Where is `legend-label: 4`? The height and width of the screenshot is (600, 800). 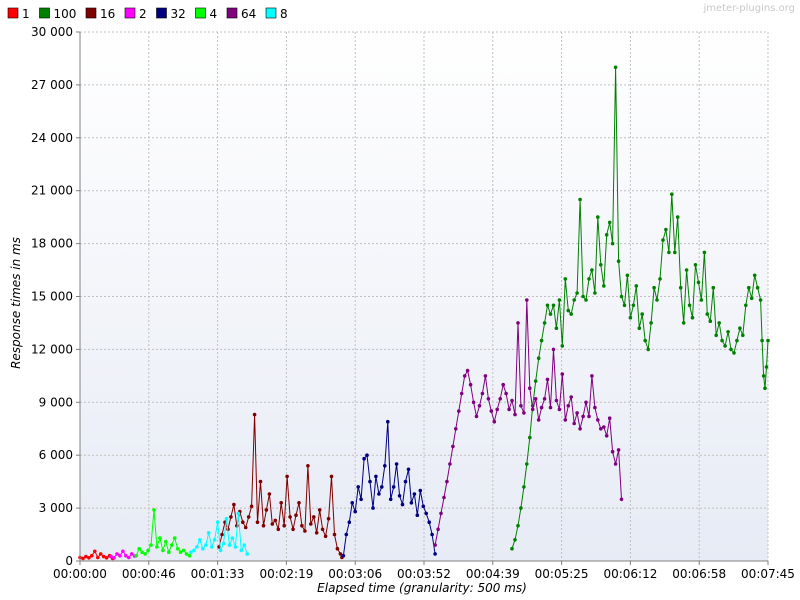 legend-label: 4 is located at coordinates (214, 14).